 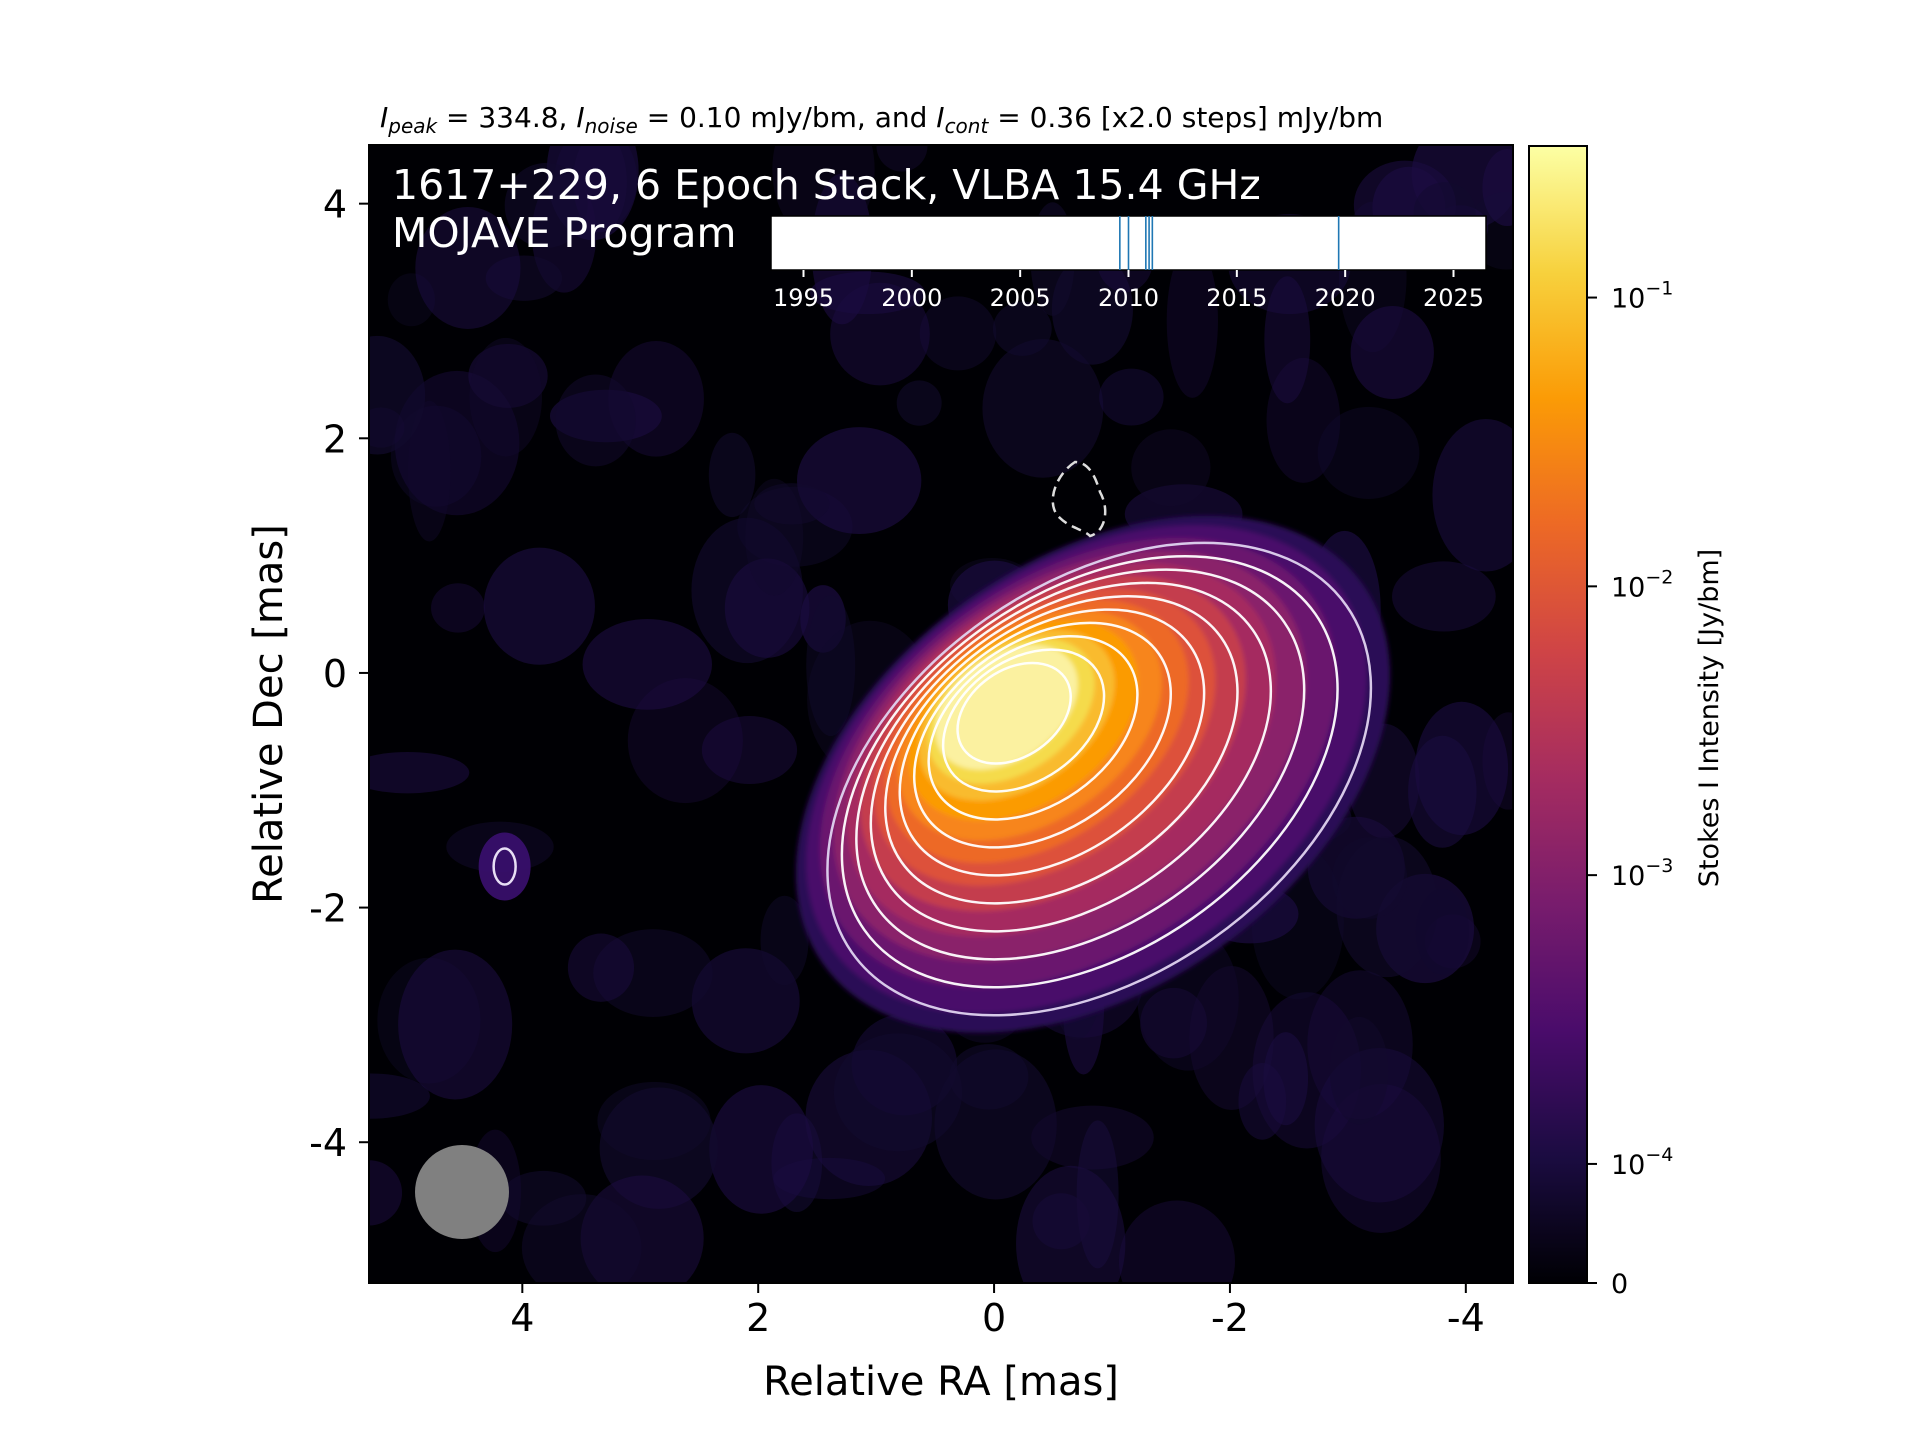 What do you see at coordinates (1642, 1162) in the screenshot?
I see `colorbar-tick-label: 10⁻⁴` at bounding box center [1642, 1162].